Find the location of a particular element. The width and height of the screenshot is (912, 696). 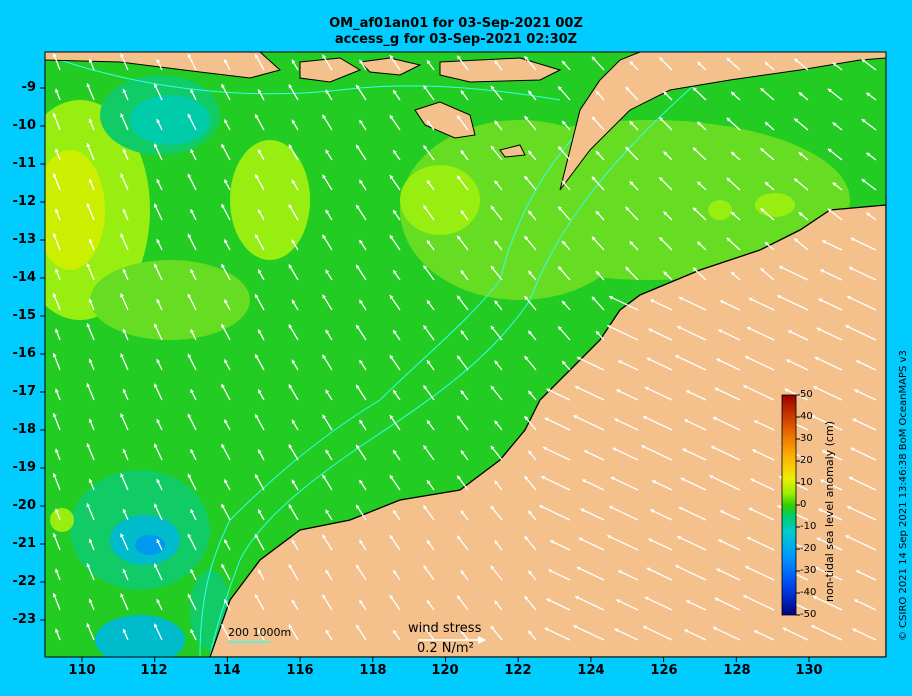

colorbar-tick-label: -20 is located at coordinates (808, 548).